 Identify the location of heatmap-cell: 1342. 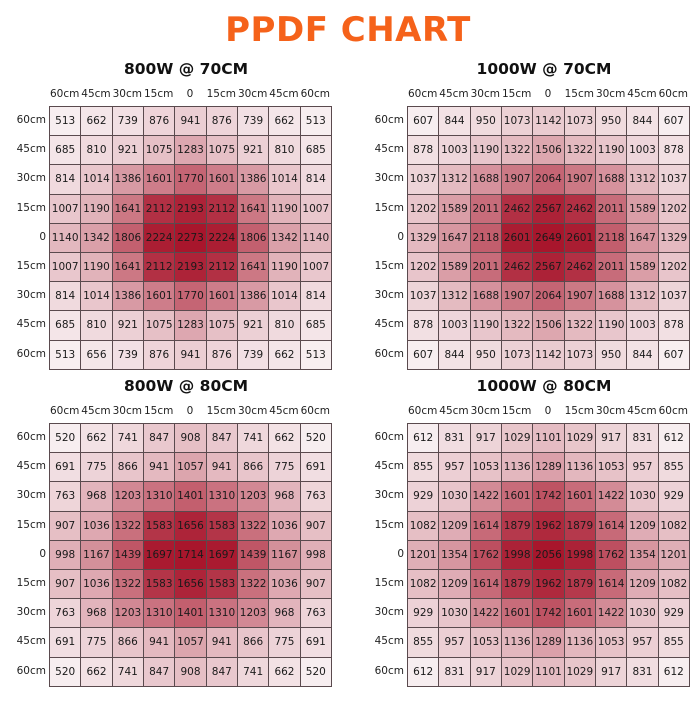
(97, 238).